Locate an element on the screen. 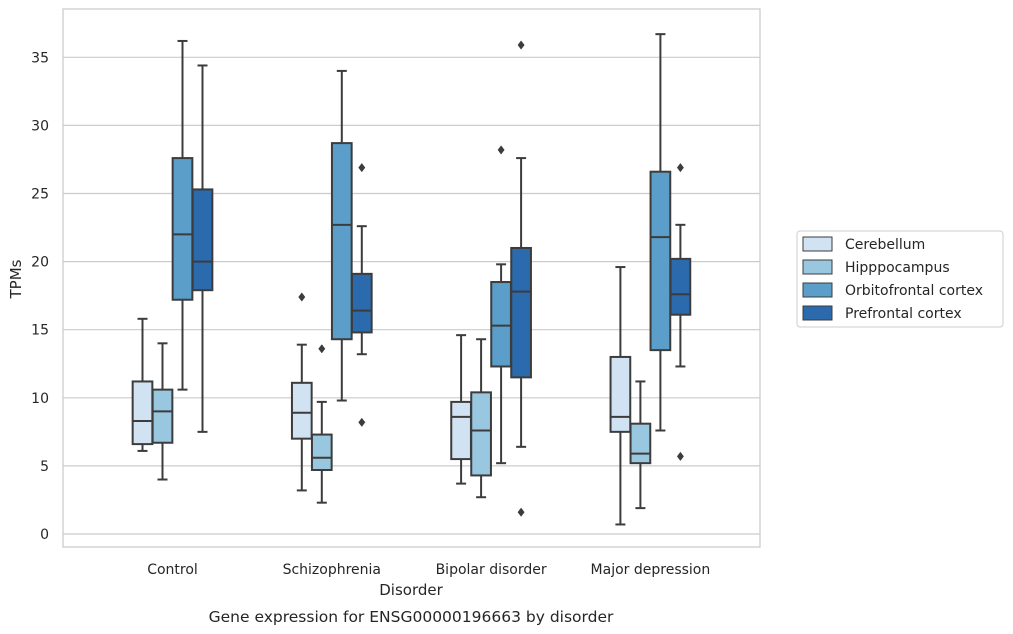 Image resolution: width=1013 pixels, height=634 pixels. legend-swatch-orbitofrontal-cortex is located at coordinates (817, 290).